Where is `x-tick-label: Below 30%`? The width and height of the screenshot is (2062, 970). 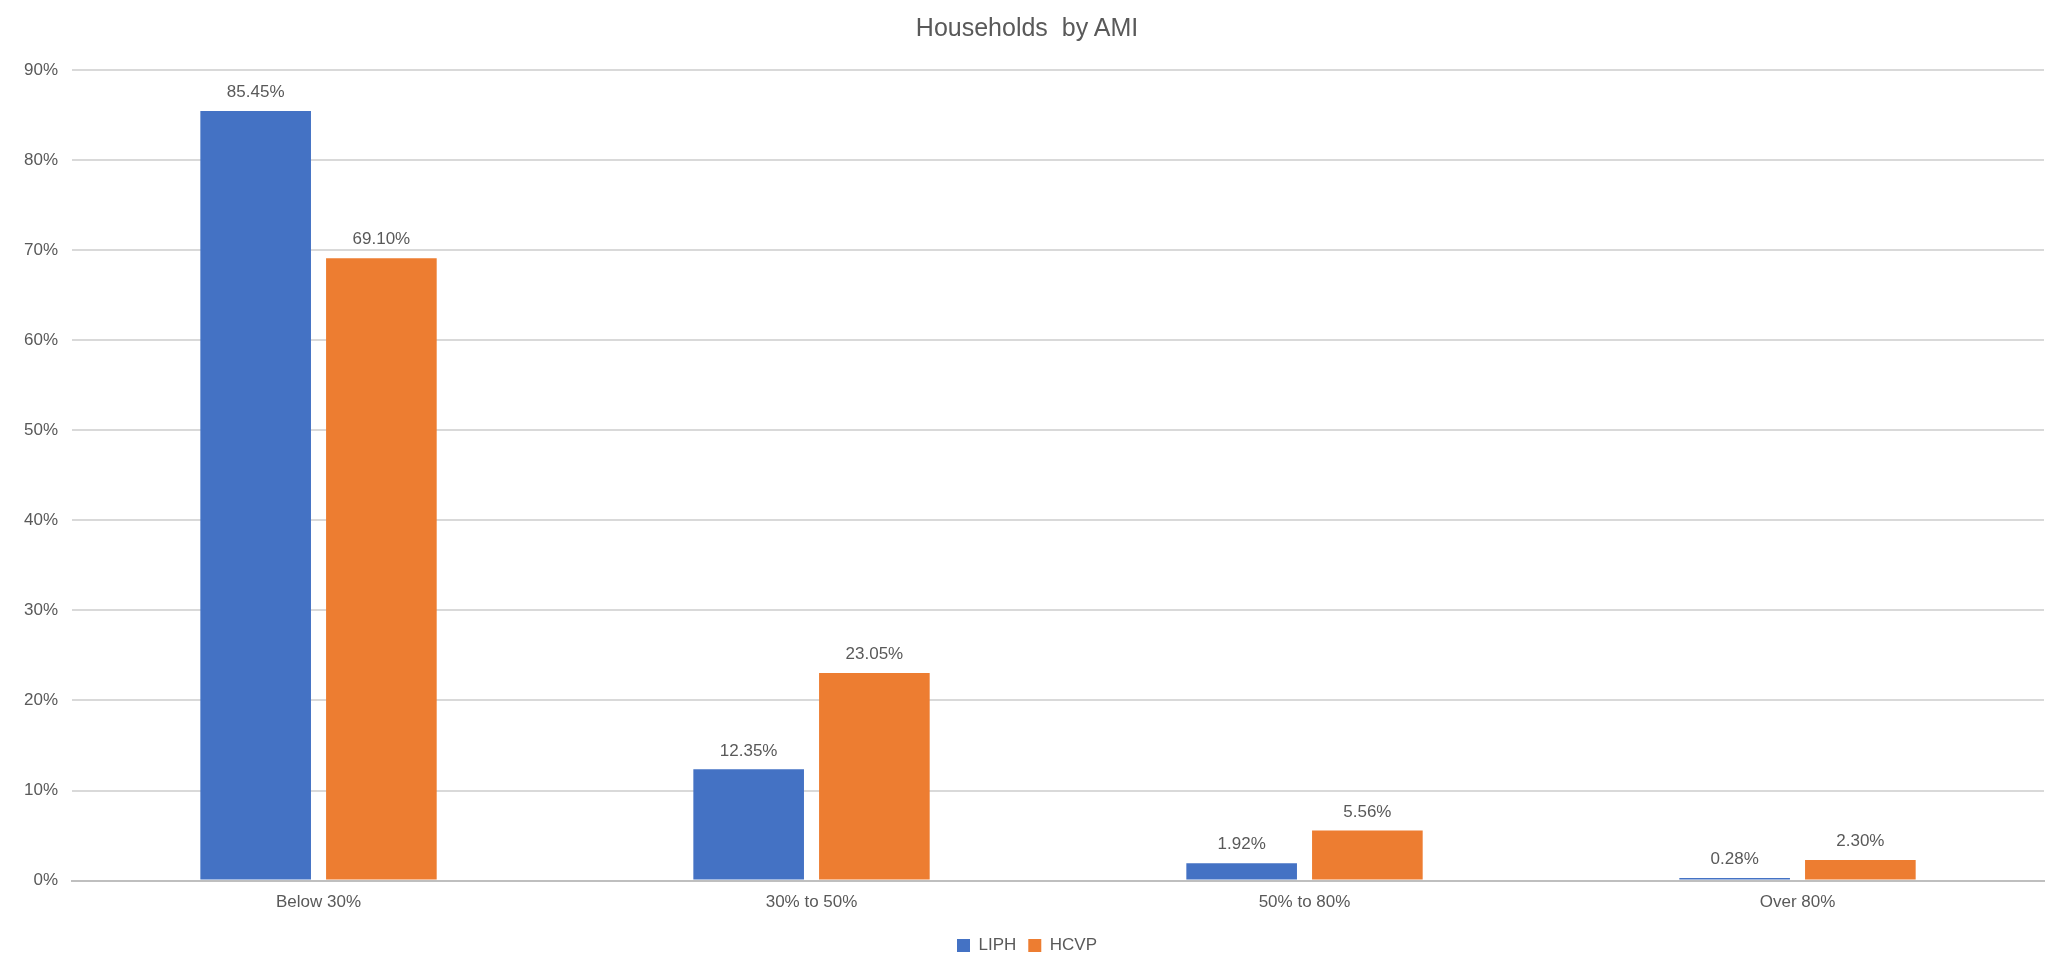 x-tick-label: Below 30% is located at coordinates (318, 902).